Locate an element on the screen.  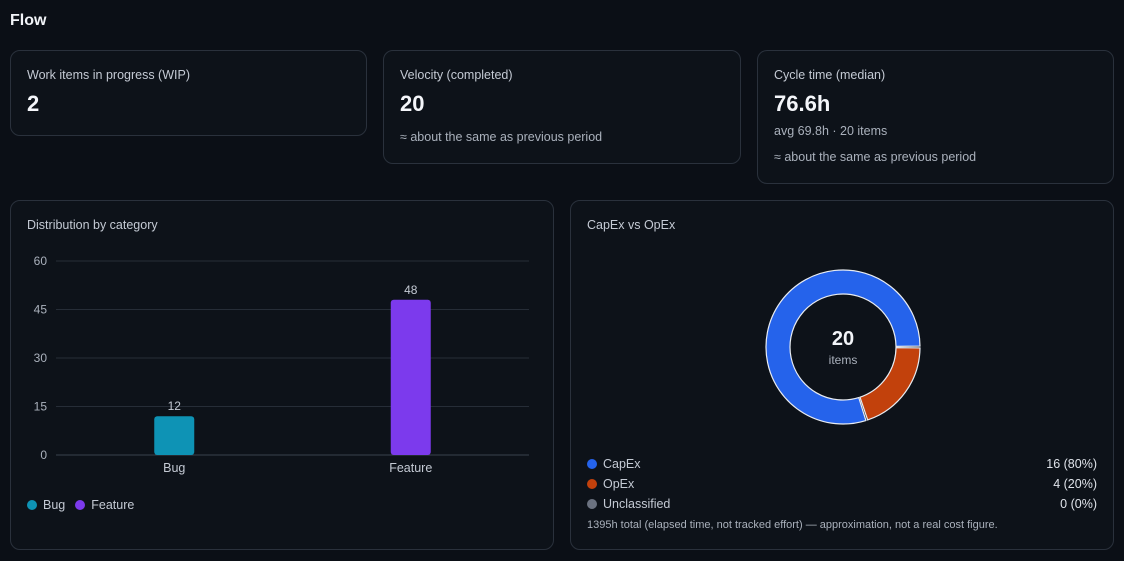
distribution-legend: Bug Feature is located at coordinates (85, 505).